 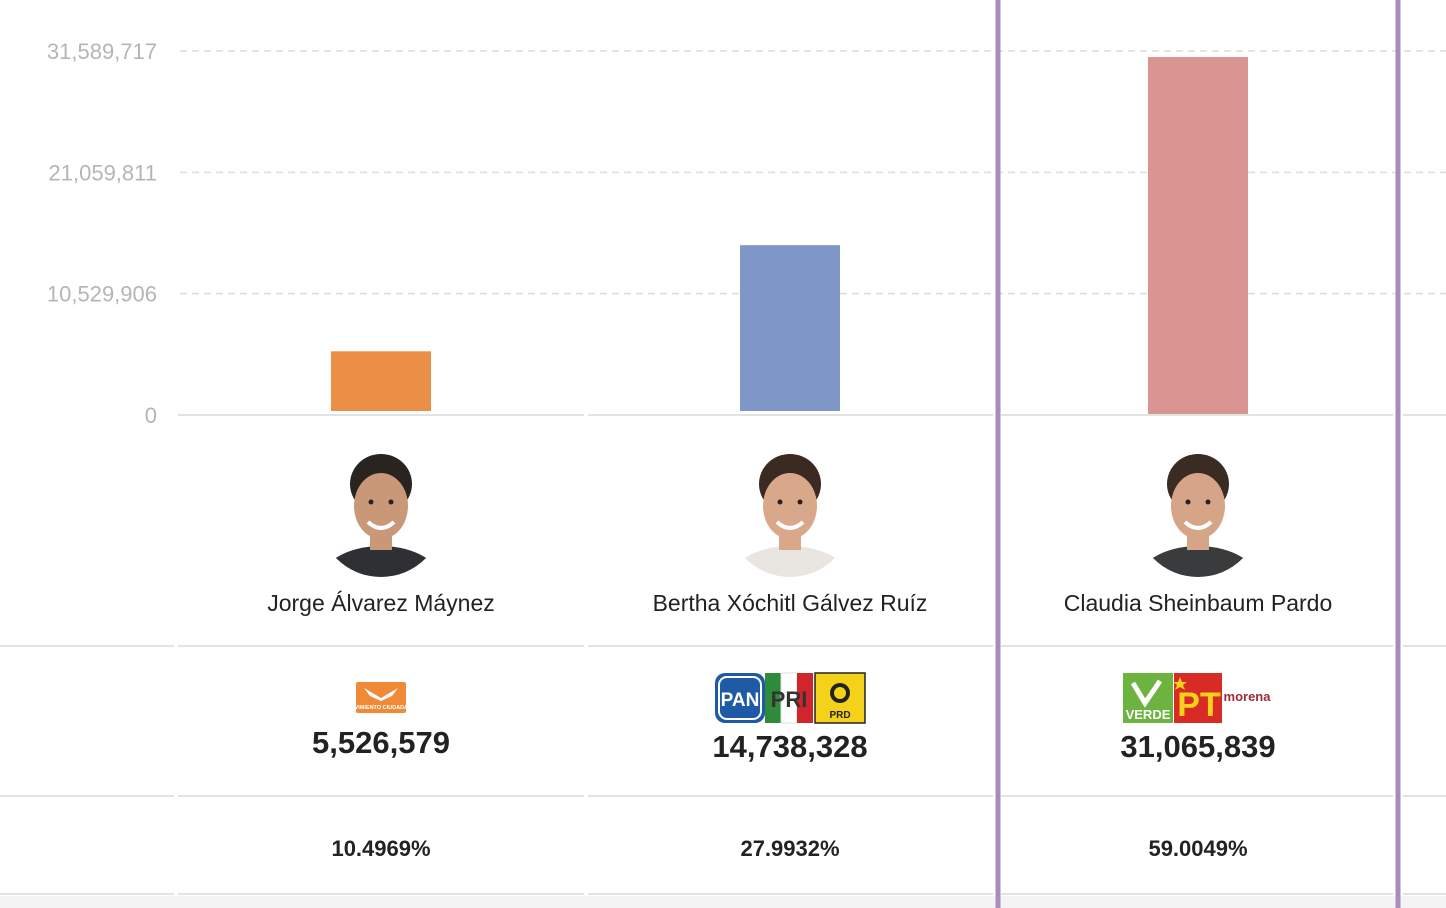 I want to click on svg-text: PAN, so click(x=740, y=700).